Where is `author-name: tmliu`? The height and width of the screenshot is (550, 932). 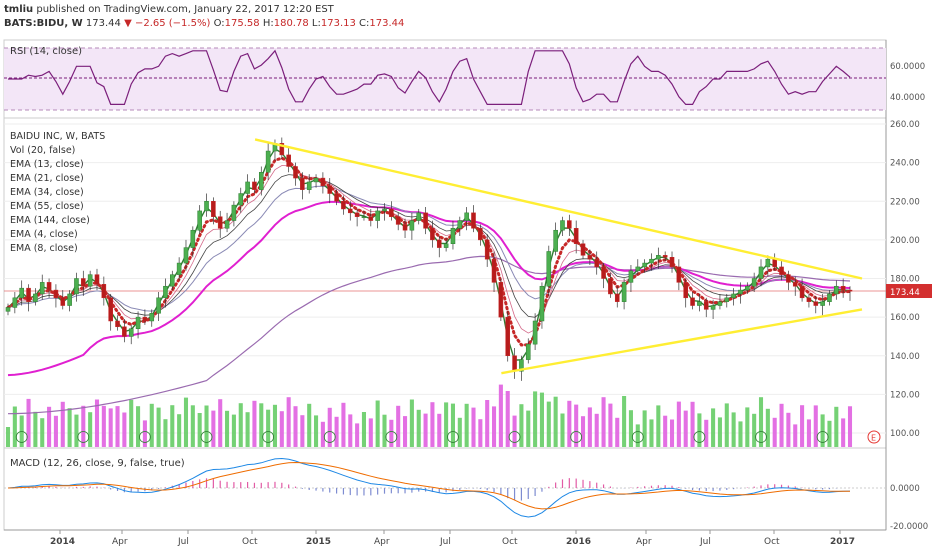
author-name: tmliu is located at coordinates (19, 9).